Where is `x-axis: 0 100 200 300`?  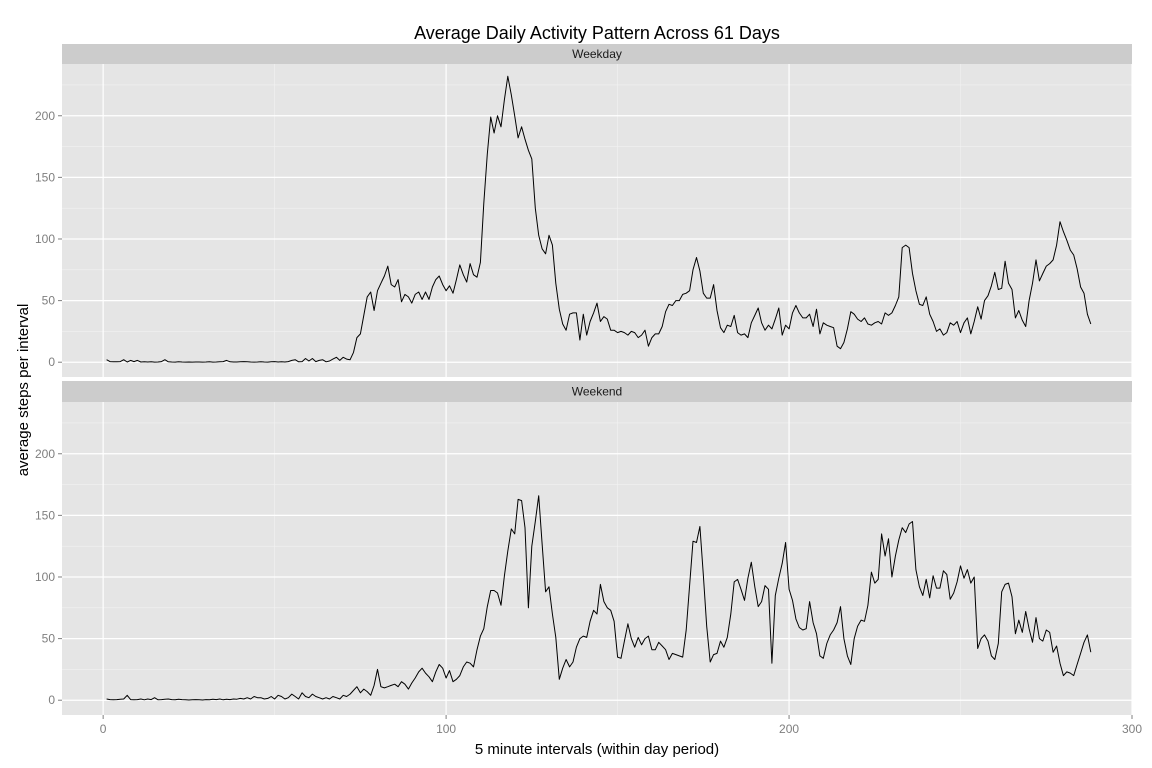
x-axis: 0 100 200 300 is located at coordinates (621, 725).